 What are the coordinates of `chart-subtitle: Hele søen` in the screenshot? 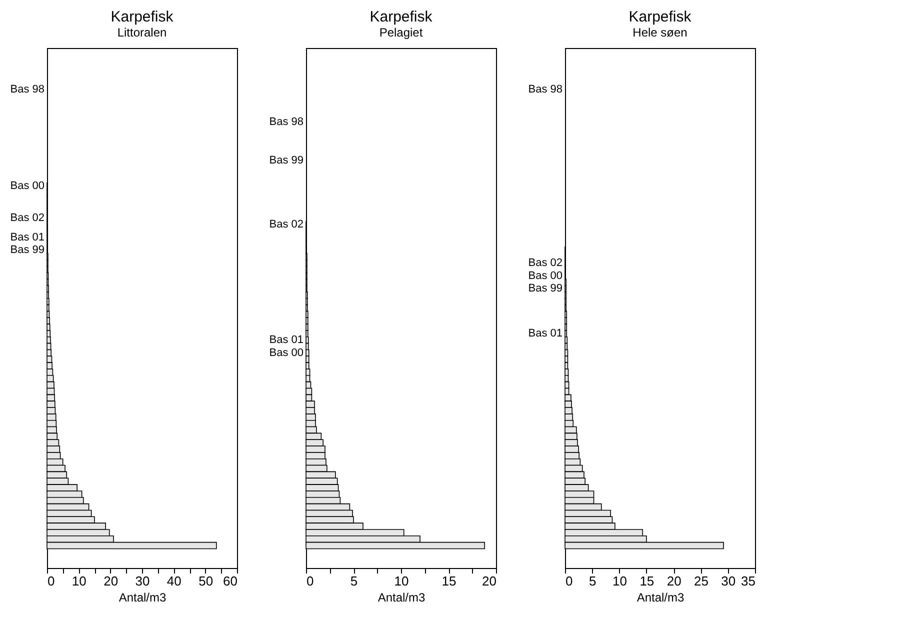 It's located at (660, 33).